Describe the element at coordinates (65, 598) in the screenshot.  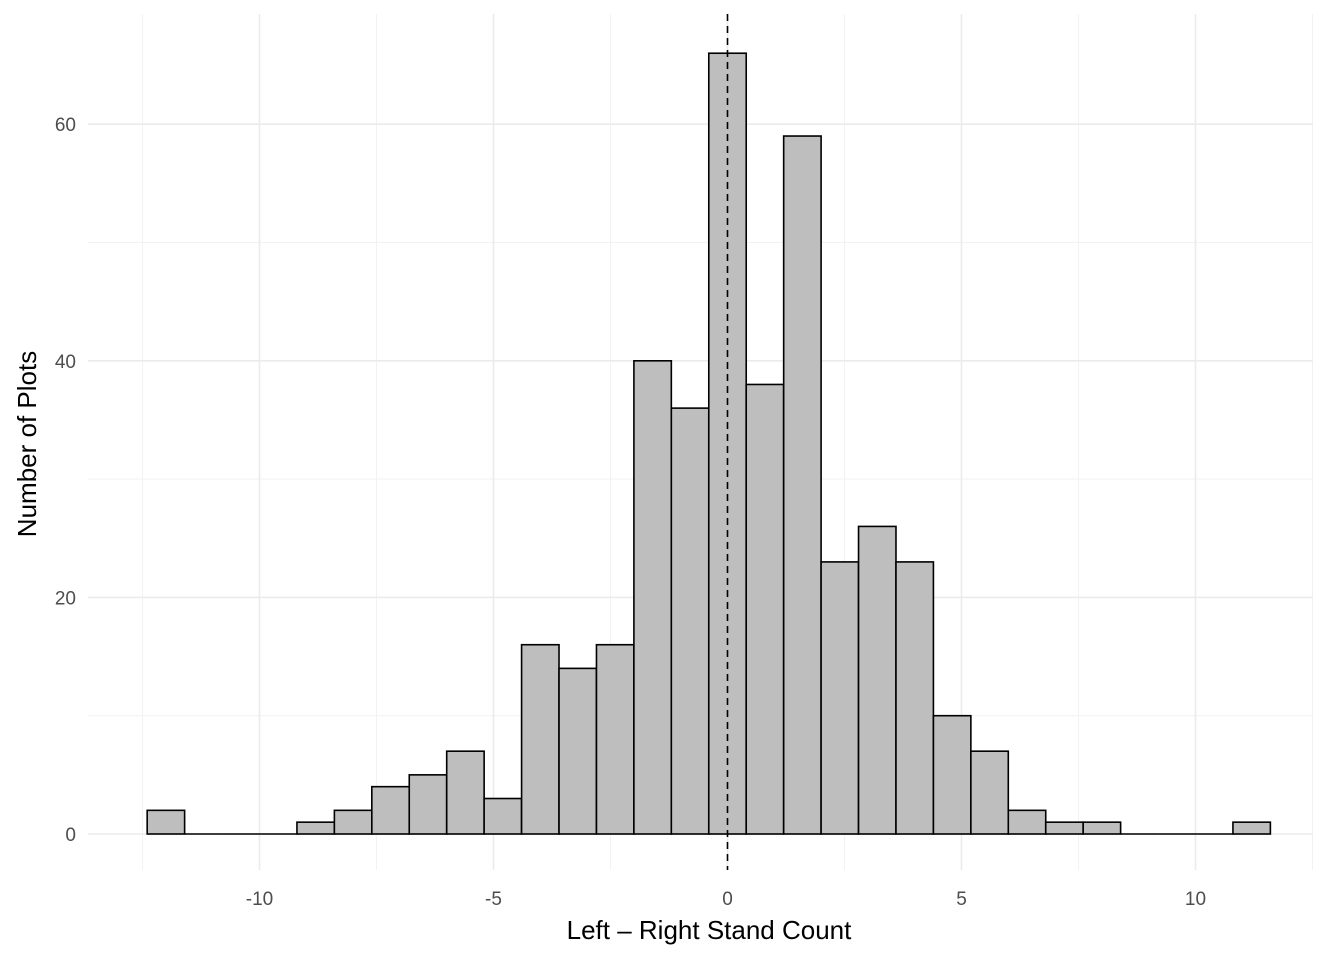
I see `y-tick-label: 20` at that location.